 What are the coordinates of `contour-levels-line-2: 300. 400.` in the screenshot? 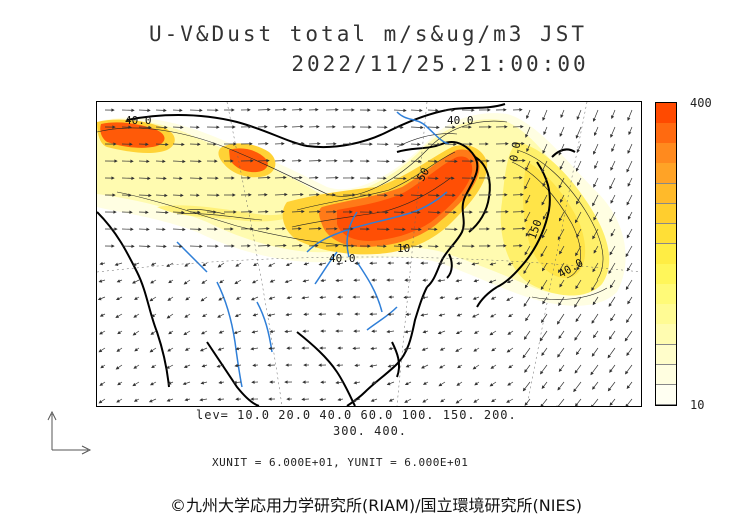 It's located at (370, 431).